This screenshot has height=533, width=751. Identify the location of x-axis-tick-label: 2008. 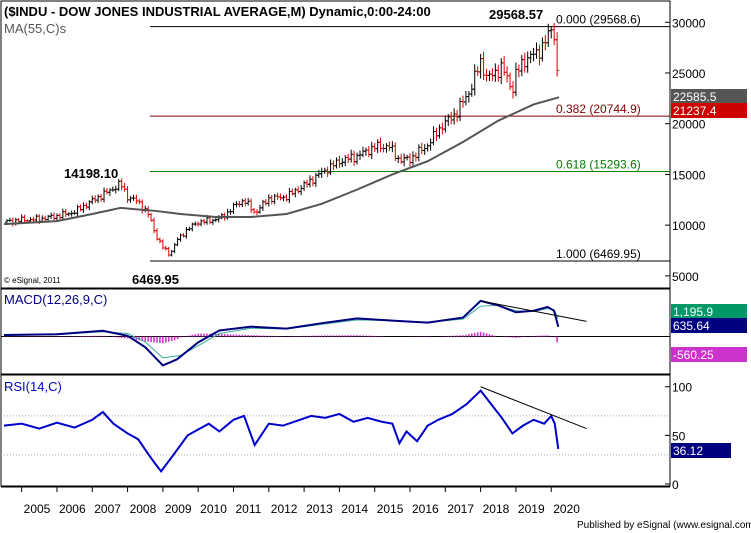
(143, 509).